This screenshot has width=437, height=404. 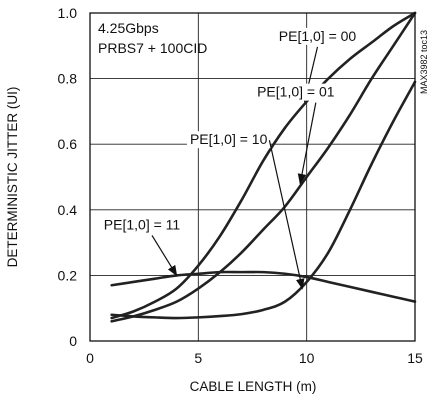 I want to click on series-annotation-label: PE[1,0] = 11, so click(x=142, y=224).